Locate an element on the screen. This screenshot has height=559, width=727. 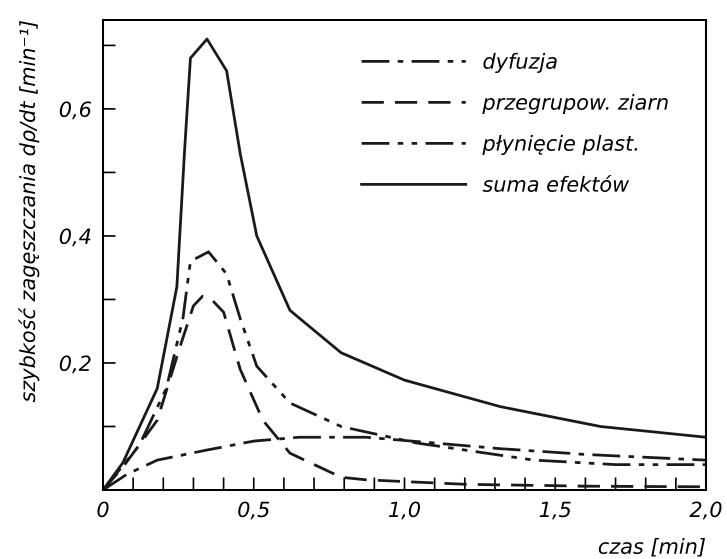
x-tick-label: 0,5 is located at coordinates (254, 510).